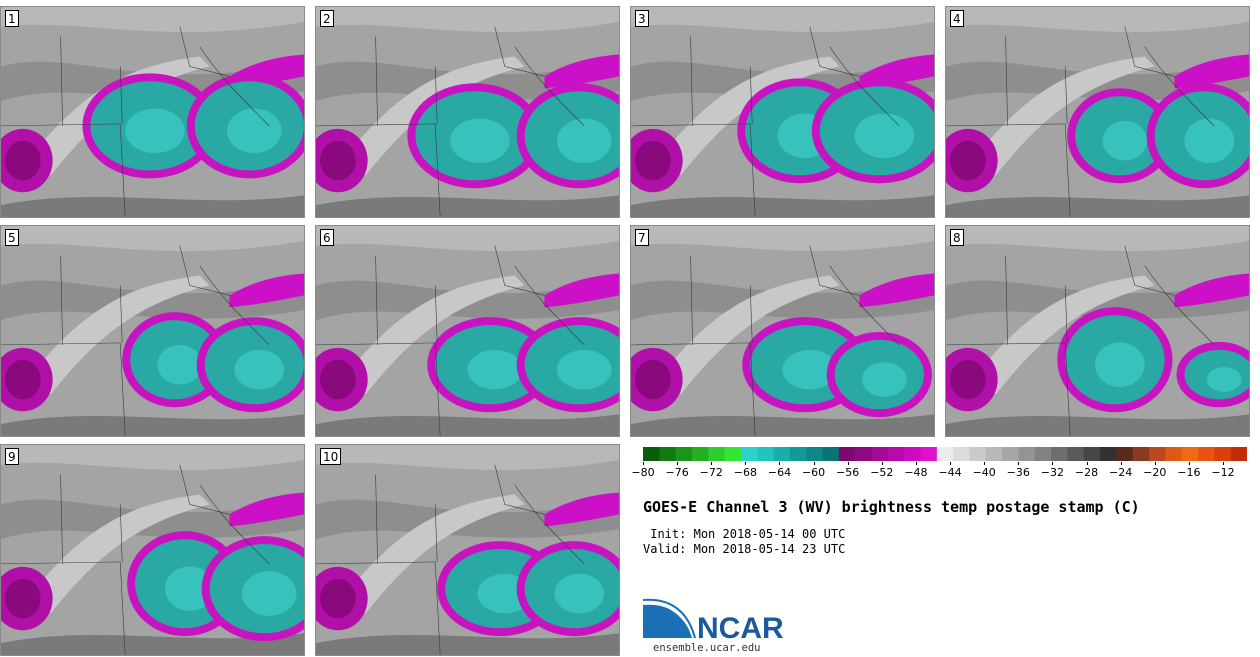  What do you see at coordinates (945, 454) in the screenshot?
I see `colorbar` at bounding box center [945, 454].